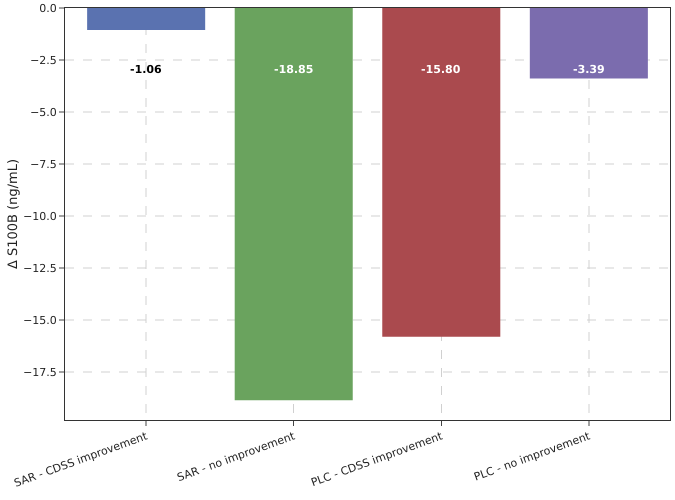 This screenshot has width=675, height=500. I want to click on data-label: -15.80, so click(441, 69).